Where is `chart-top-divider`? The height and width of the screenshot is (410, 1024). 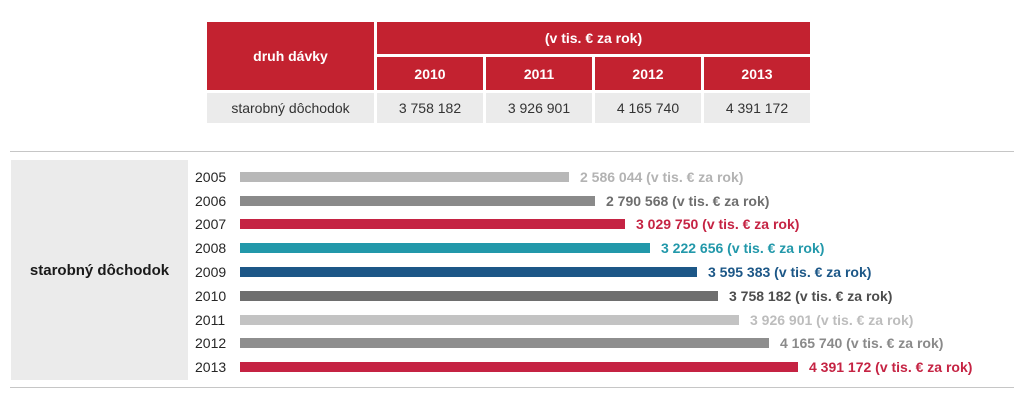 chart-top-divider is located at coordinates (512, 151).